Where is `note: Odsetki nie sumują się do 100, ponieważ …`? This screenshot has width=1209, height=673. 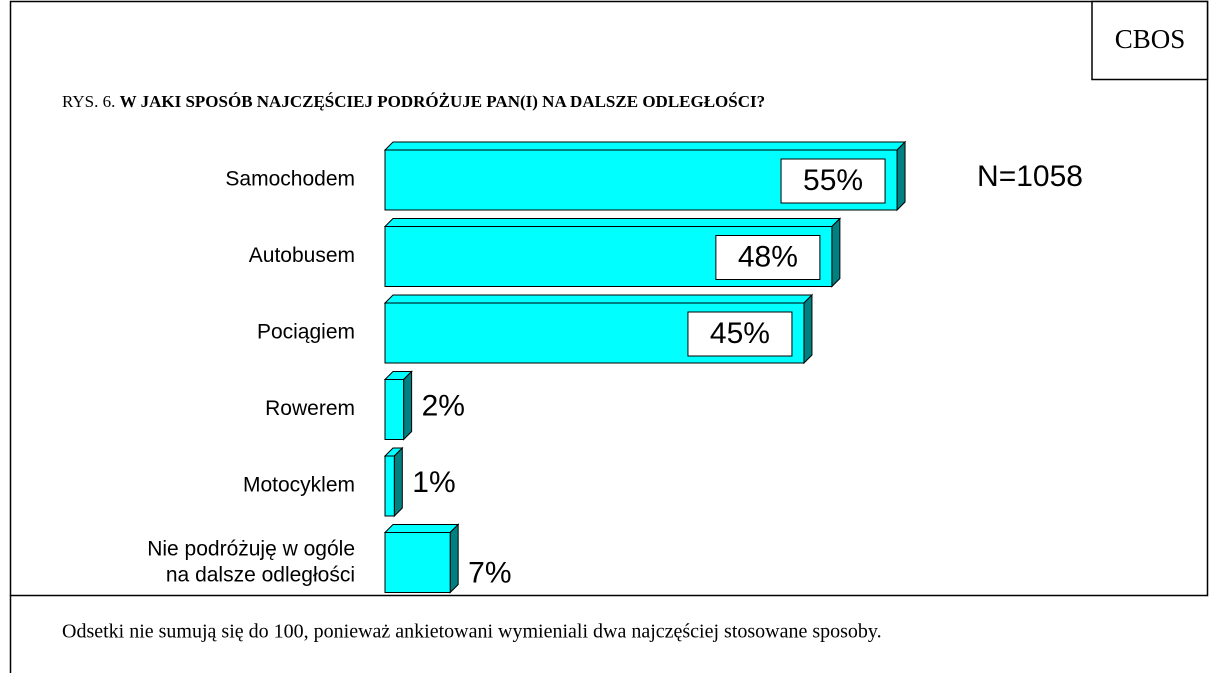
note: Odsetki nie sumują się do 100, ponieważ … is located at coordinates (472, 632).